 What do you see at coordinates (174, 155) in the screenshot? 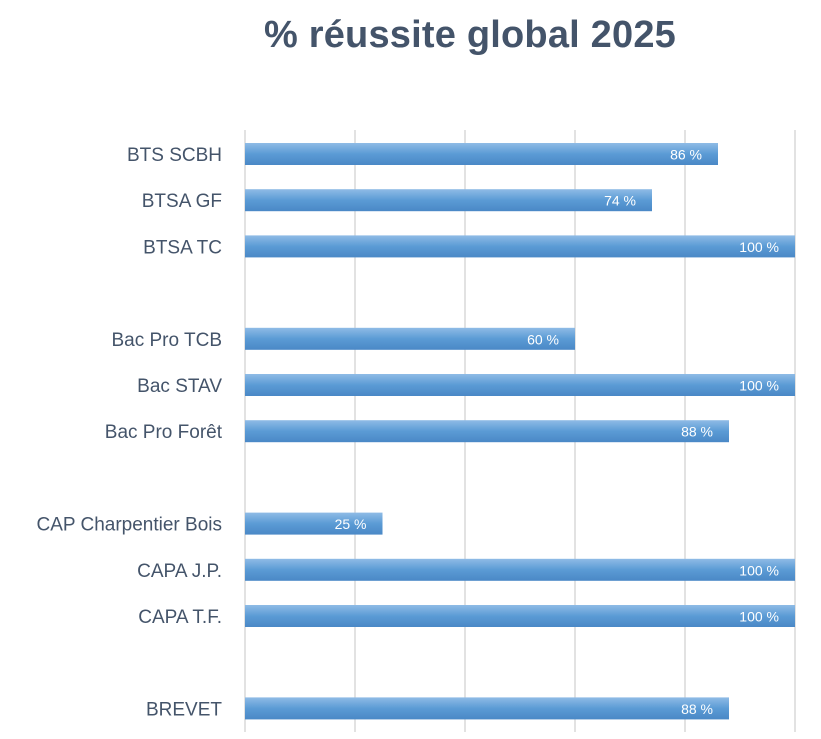
I see `category-label: BTS SCBH` at bounding box center [174, 155].